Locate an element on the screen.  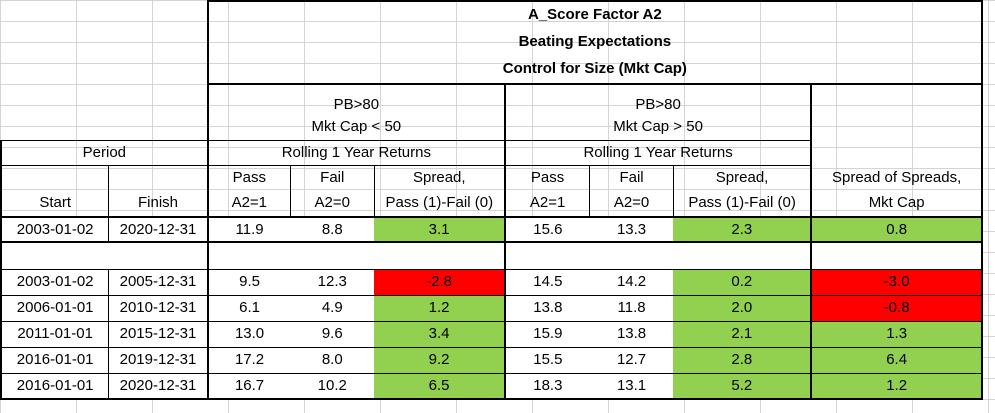
period-label: Period is located at coordinates (104, 152).